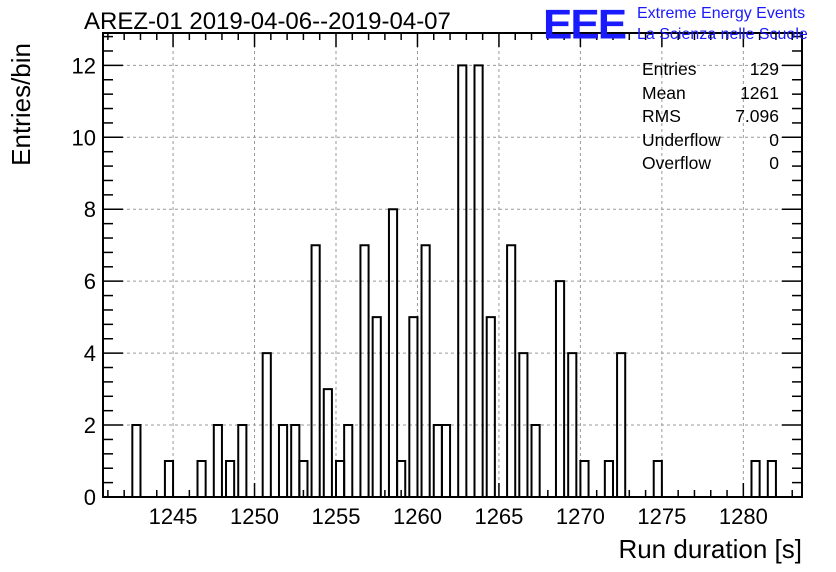  What do you see at coordinates (677, 163) in the screenshot?
I see `stat-label: Overflow` at bounding box center [677, 163].